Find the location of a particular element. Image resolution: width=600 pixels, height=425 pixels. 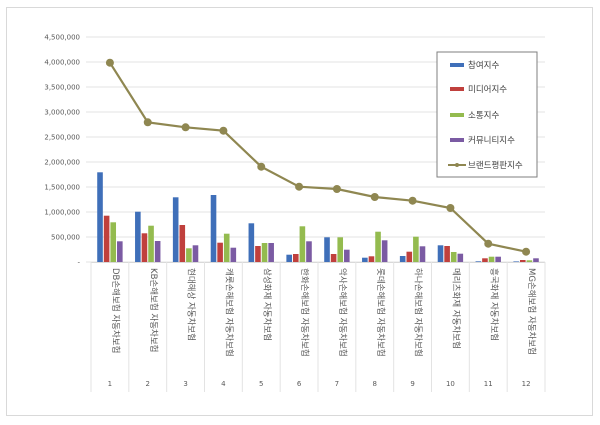

category-label: 한화손해보험 자동차보험 is located at coordinates (304, 312).